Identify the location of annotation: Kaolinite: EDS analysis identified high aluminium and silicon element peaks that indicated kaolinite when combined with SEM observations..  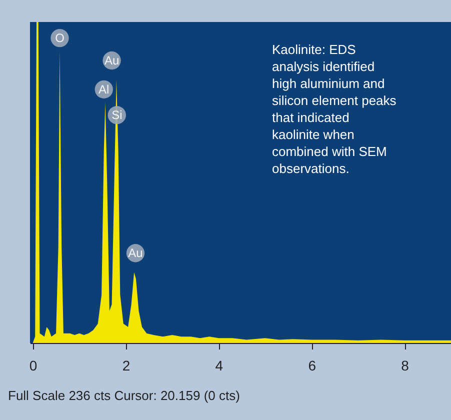
(334, 109).